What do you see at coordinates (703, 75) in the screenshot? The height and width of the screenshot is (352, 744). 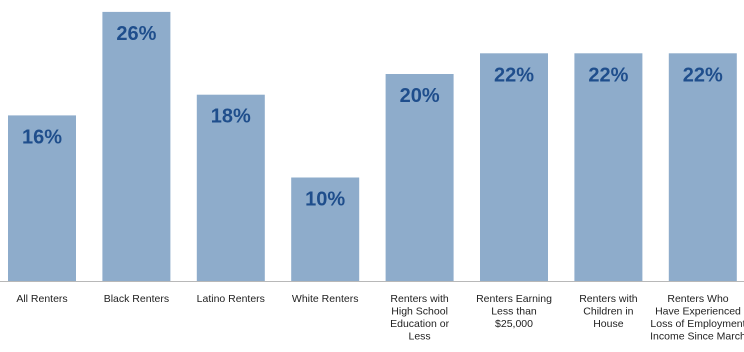 I see `data-label-8: 22%` at bounding box center [703, 75].